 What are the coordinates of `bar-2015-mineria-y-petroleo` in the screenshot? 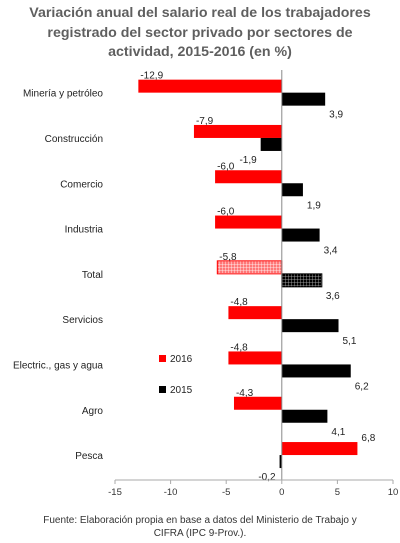 It's located at (303, 99).